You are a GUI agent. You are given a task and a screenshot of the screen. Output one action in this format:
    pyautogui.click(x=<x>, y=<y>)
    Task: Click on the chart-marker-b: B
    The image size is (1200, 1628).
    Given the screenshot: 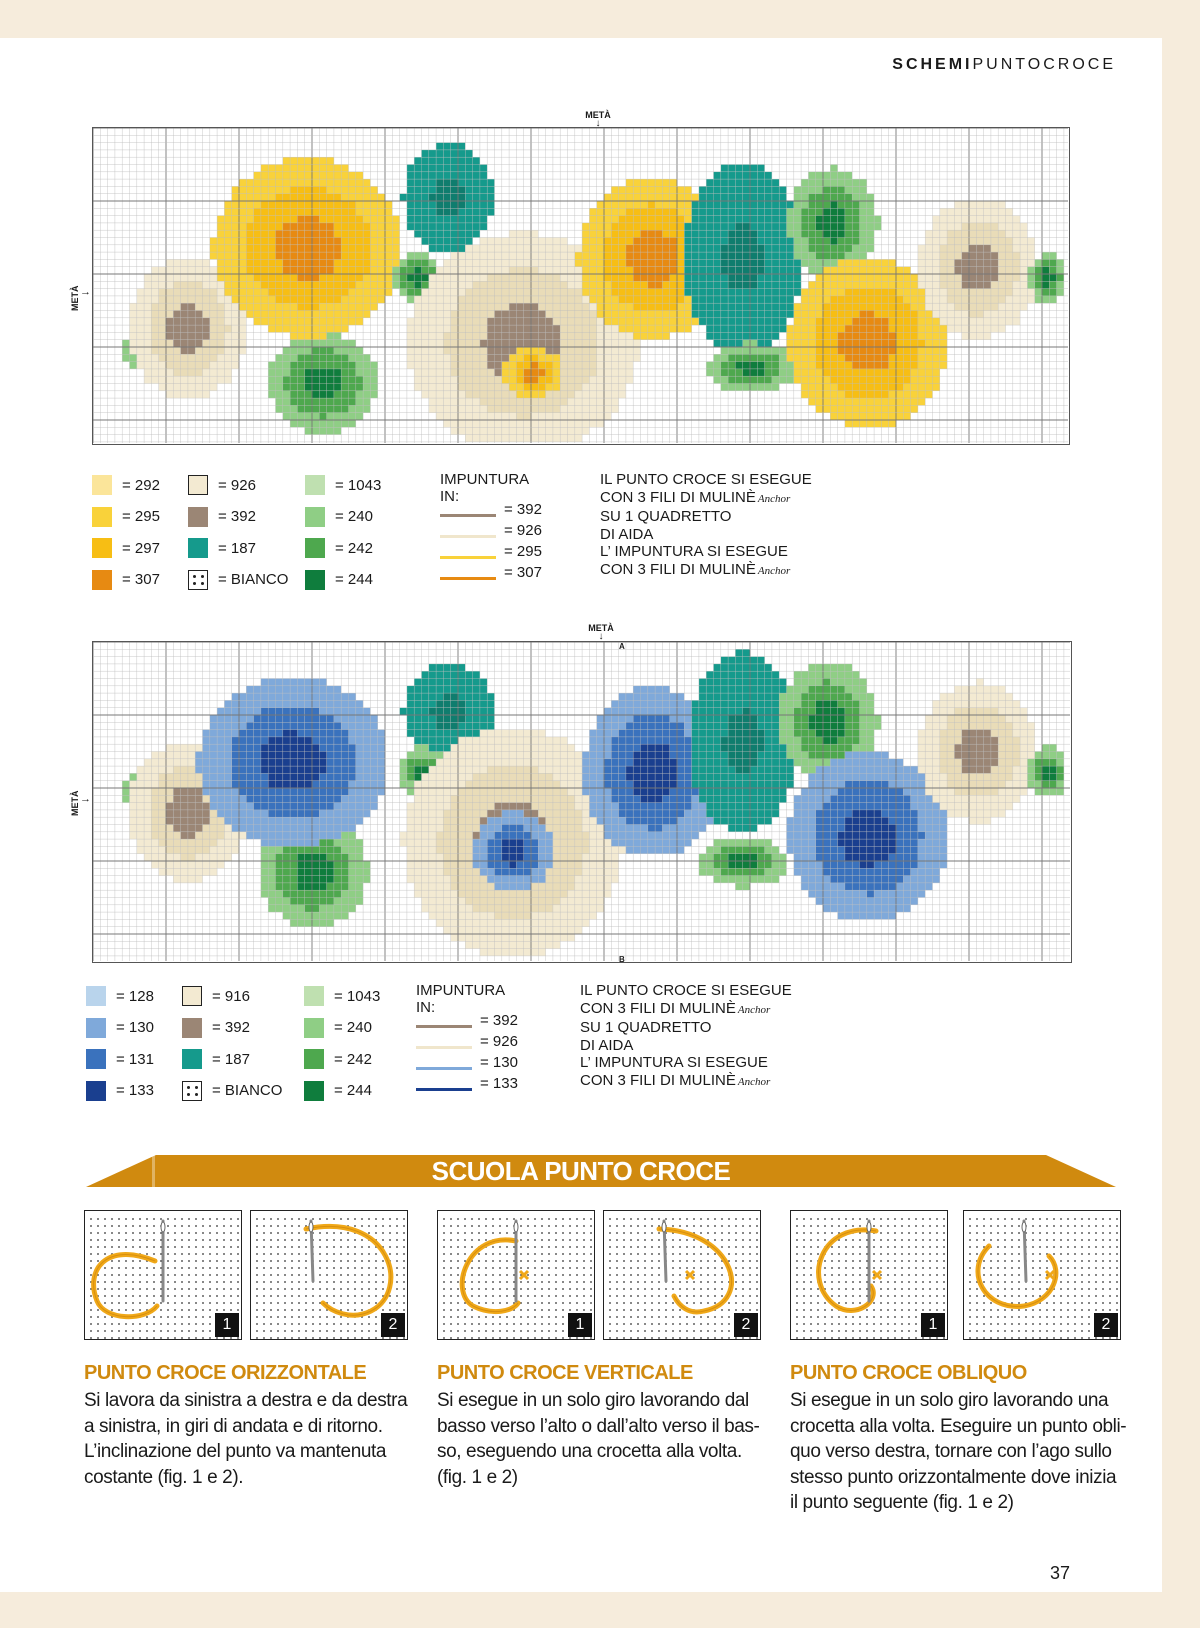 What is the action you would take?
    pyautogui.click(x=622, y=959)
    